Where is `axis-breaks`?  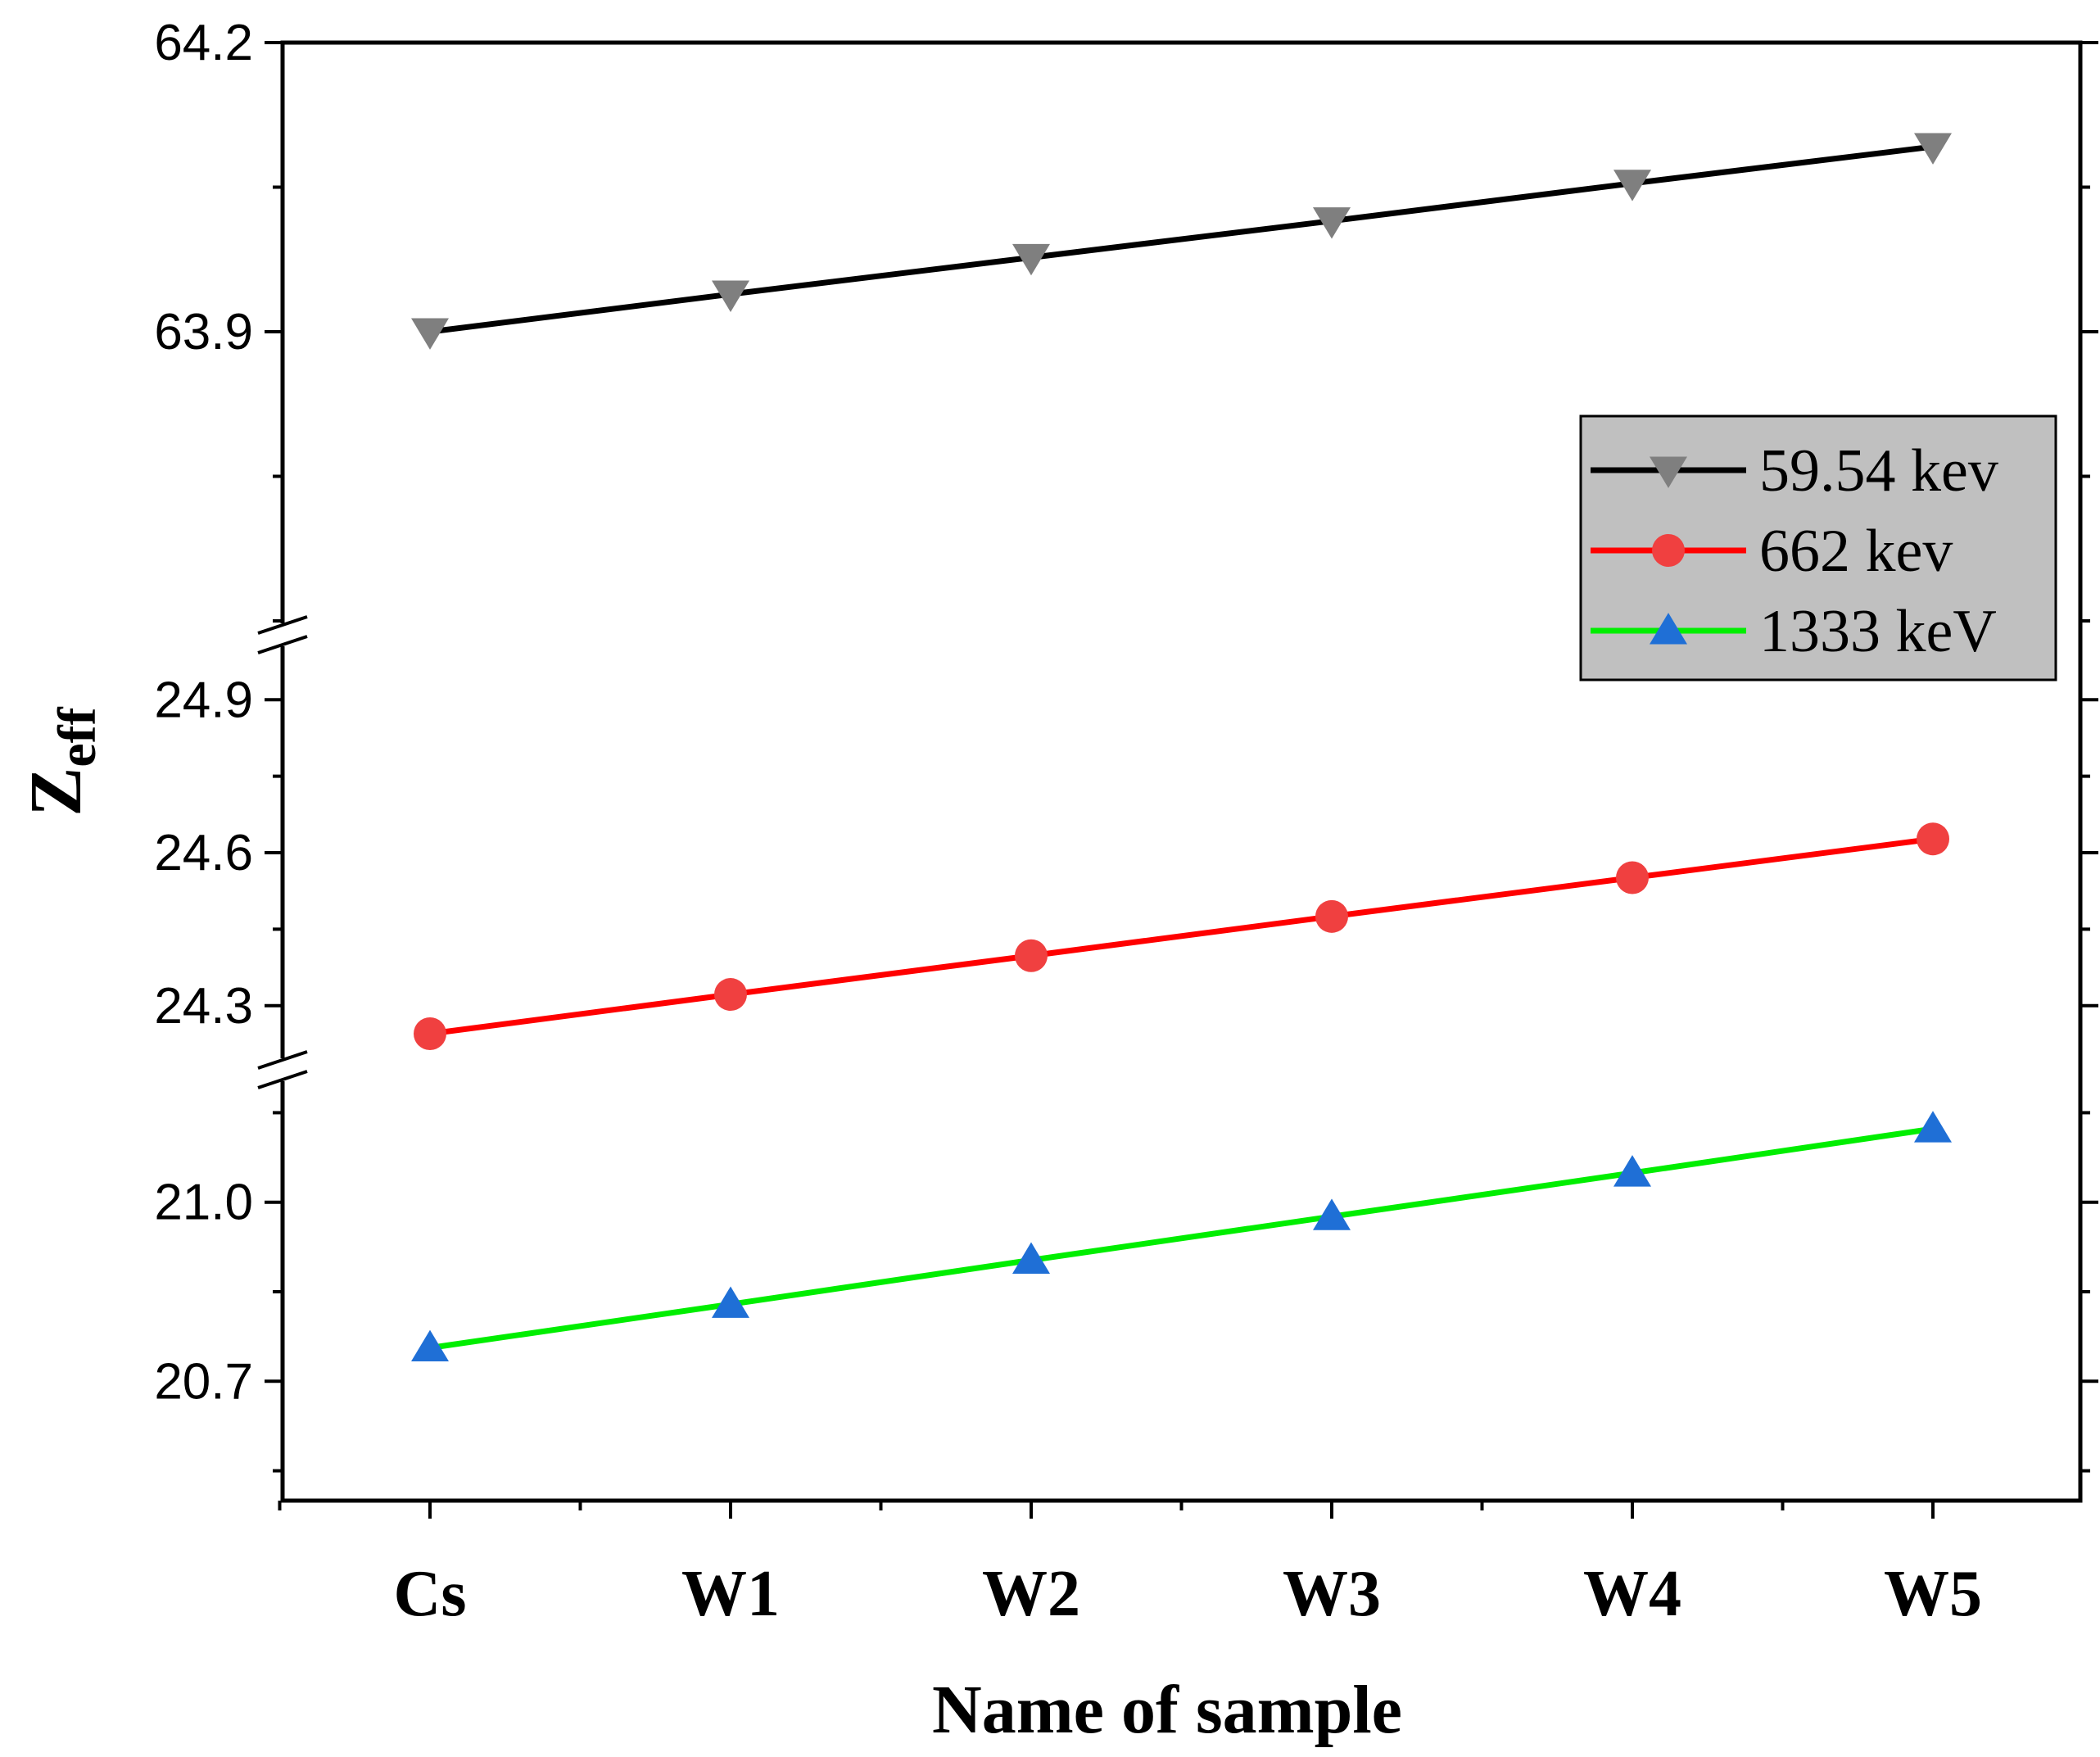
axis-breaks is located at coordinates (283, 852).